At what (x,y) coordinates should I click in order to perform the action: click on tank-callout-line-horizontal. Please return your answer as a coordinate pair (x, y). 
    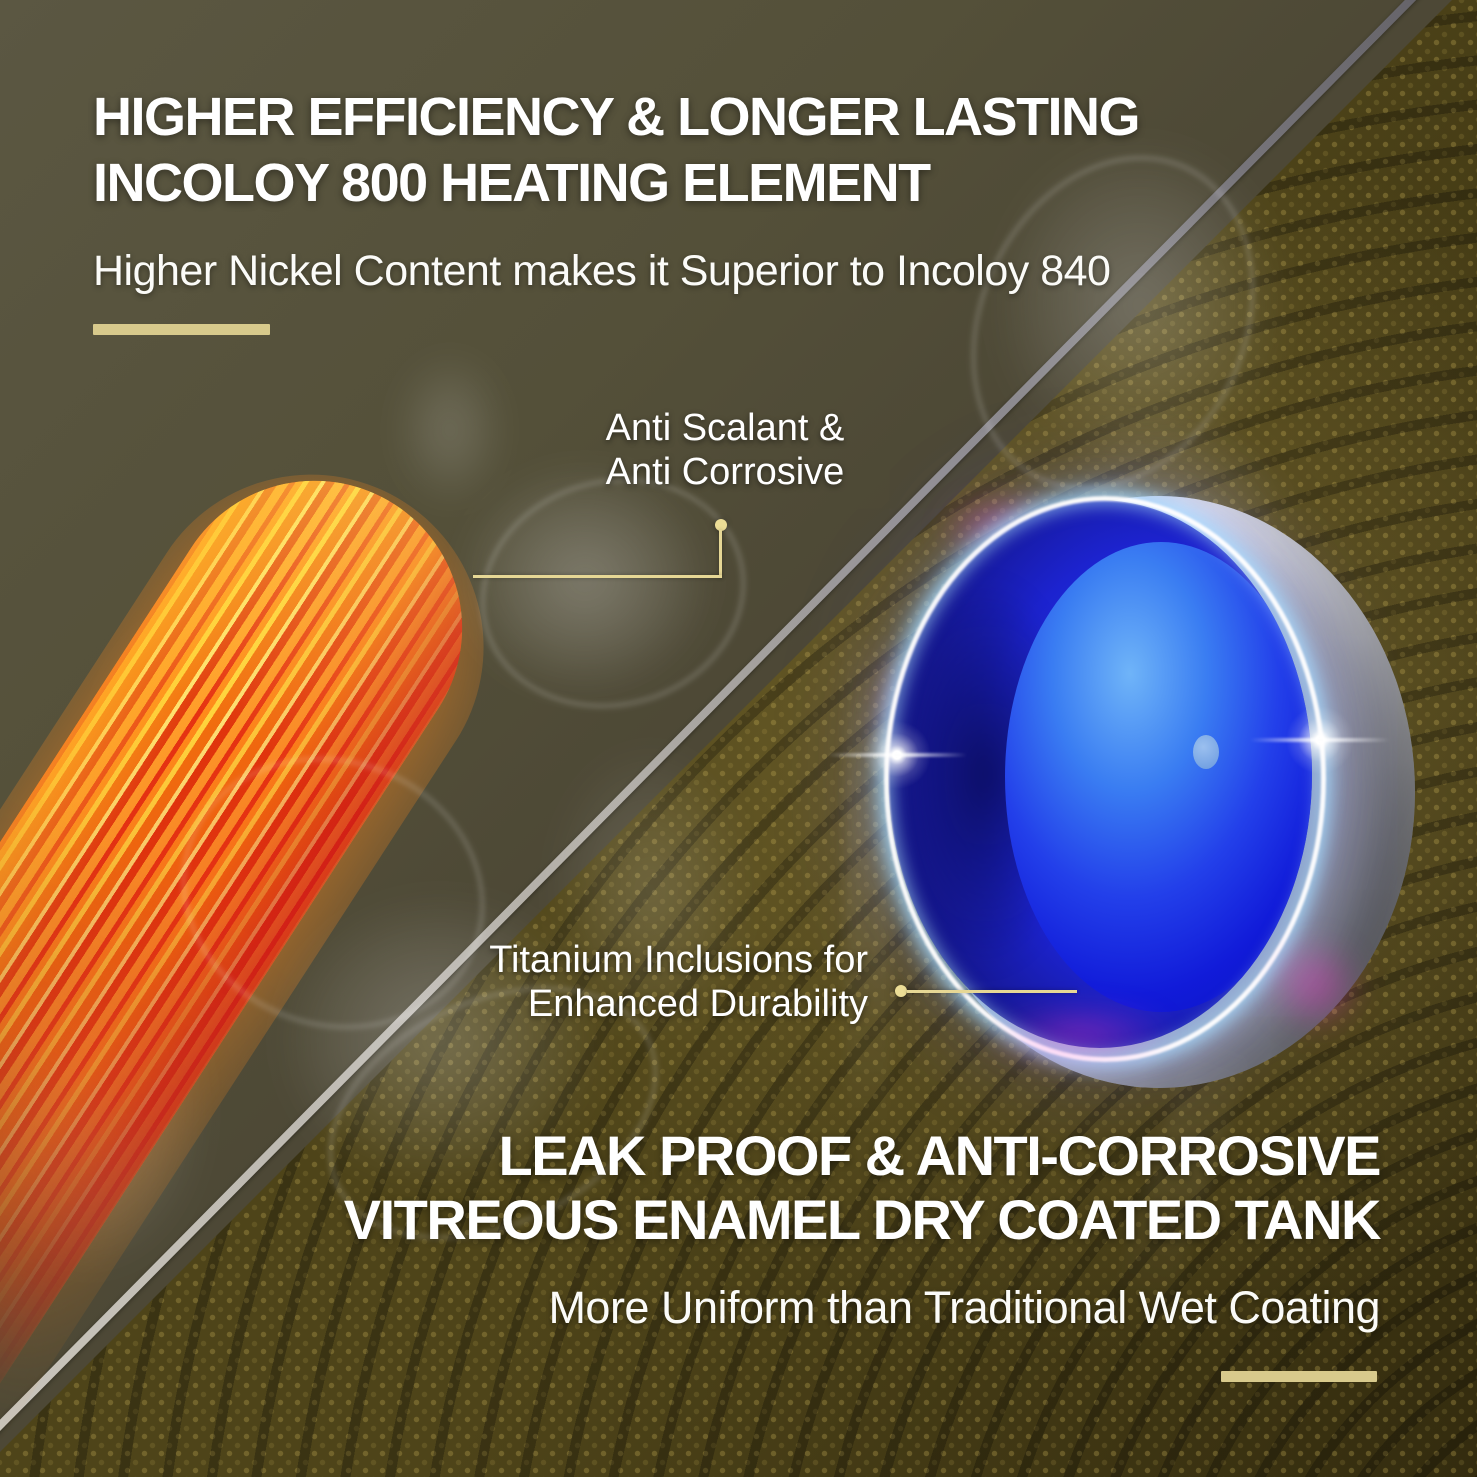
    Looking at the image, I should click on (992, 991).